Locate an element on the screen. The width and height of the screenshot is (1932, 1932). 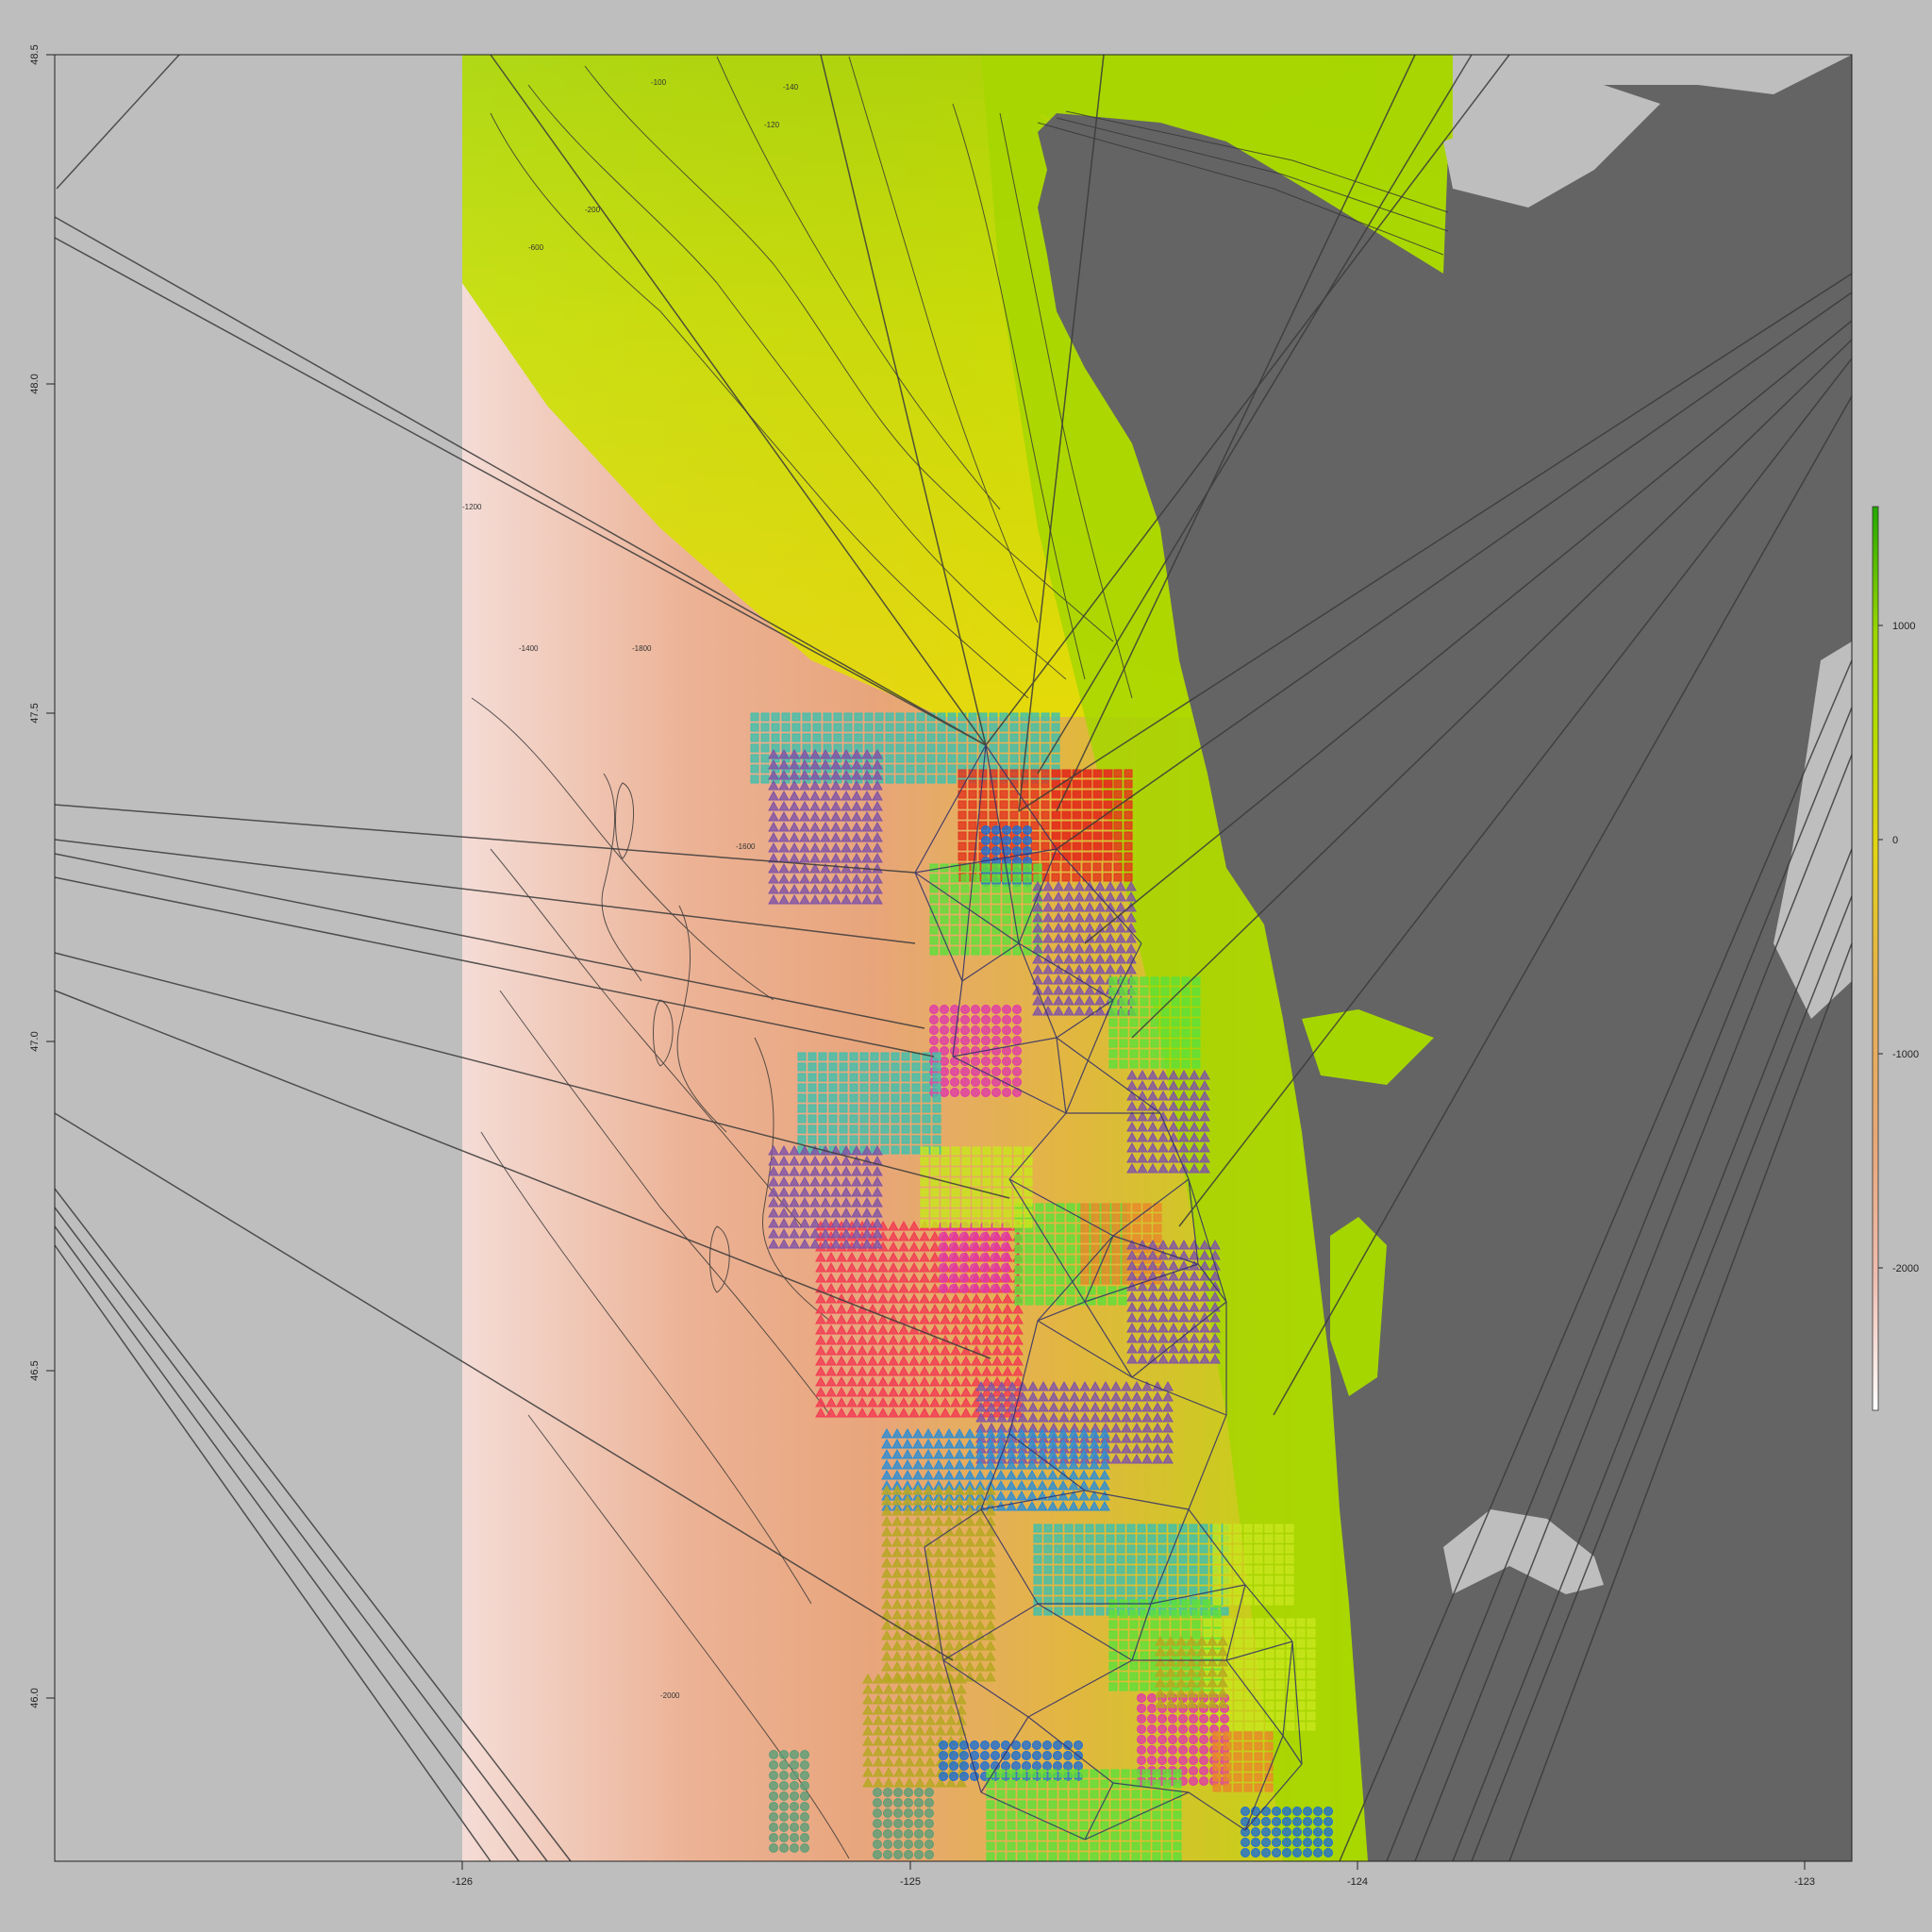
track-line is located at coordinates (504, 1386).